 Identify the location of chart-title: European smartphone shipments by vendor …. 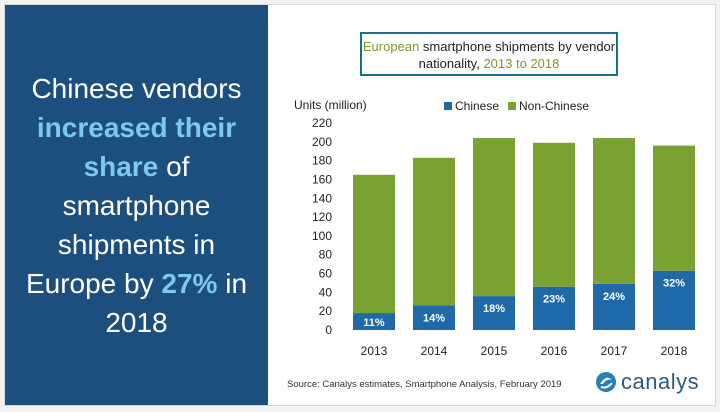
(489, 54).